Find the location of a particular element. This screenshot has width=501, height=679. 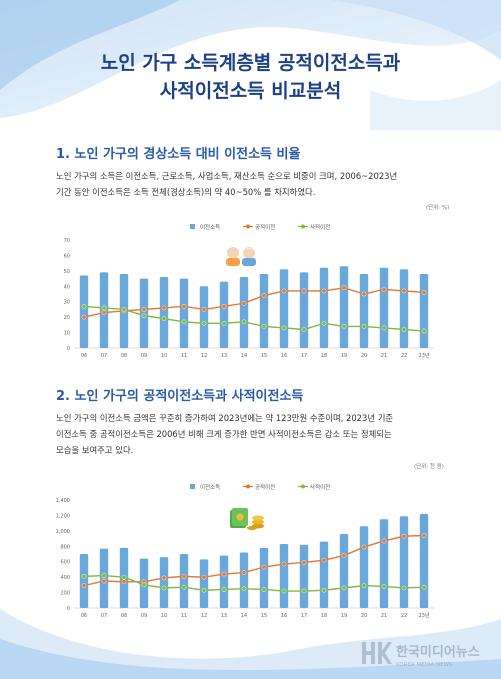

chart-2-legend: 이전소득 공적이전 사적이전 is located at coordinates (260, 487).